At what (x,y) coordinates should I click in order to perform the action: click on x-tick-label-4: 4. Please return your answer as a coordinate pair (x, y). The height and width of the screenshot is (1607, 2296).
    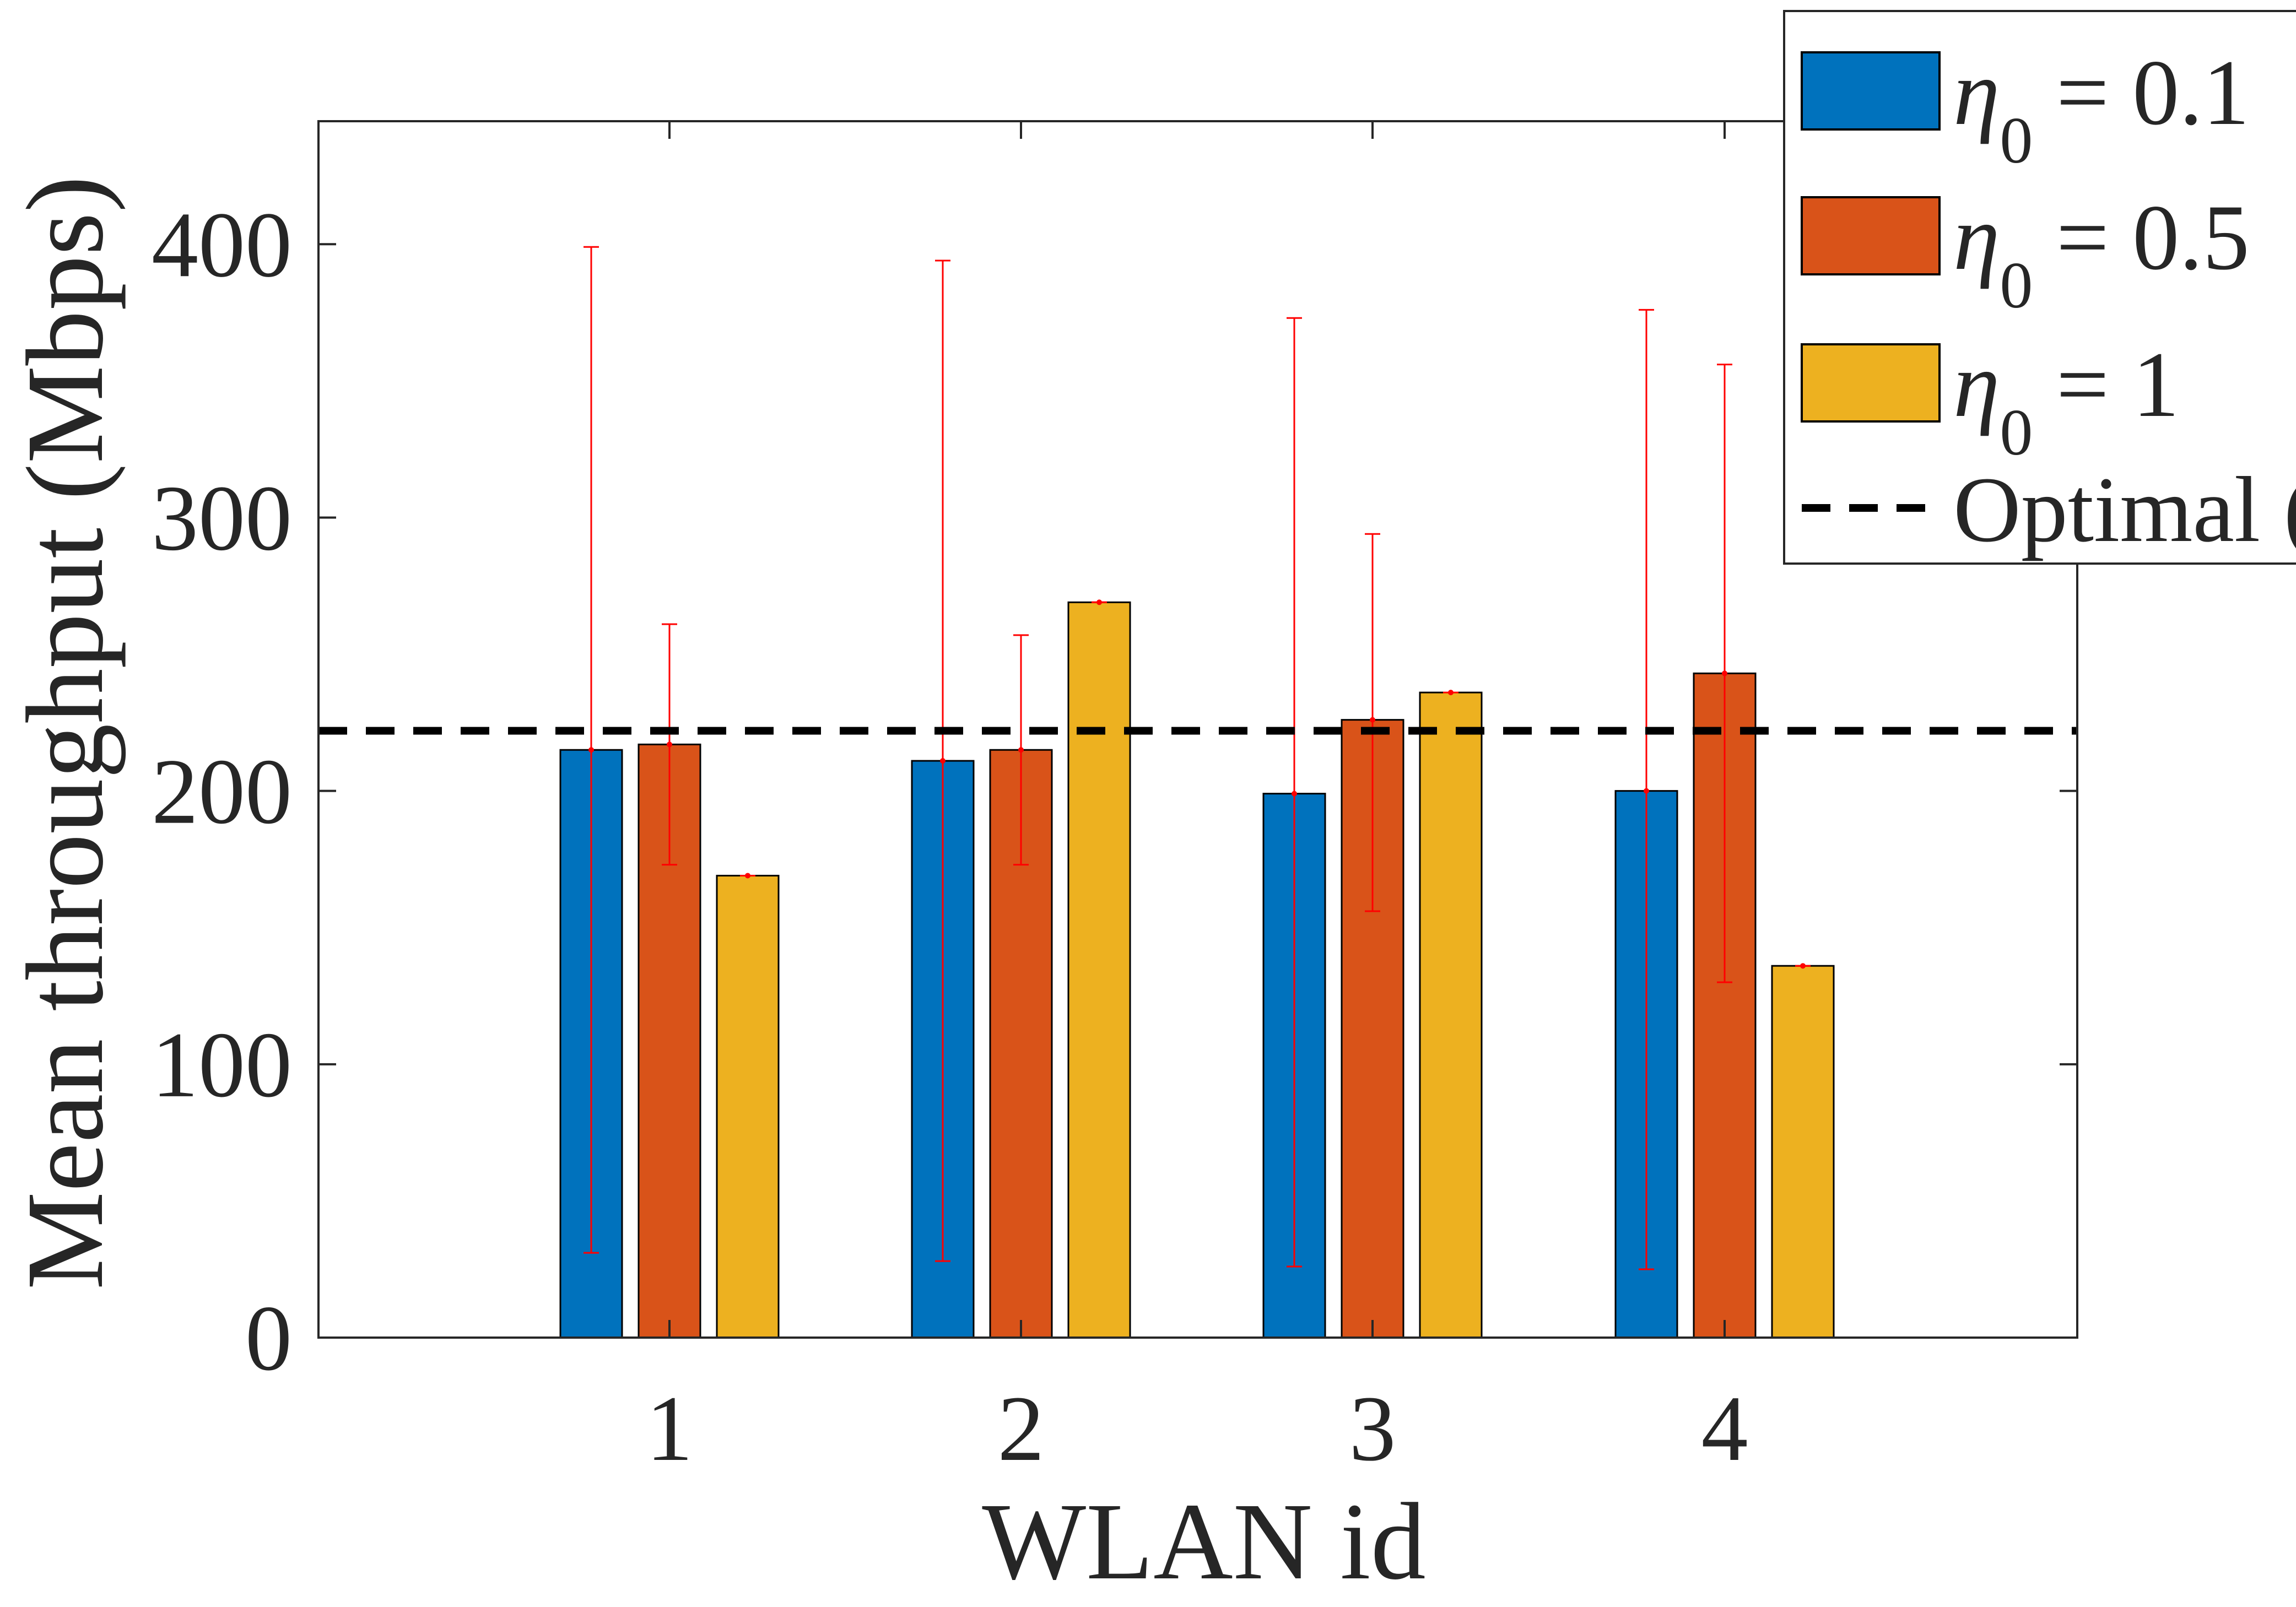
    Looking at the image, I should click on (1724, 1428).